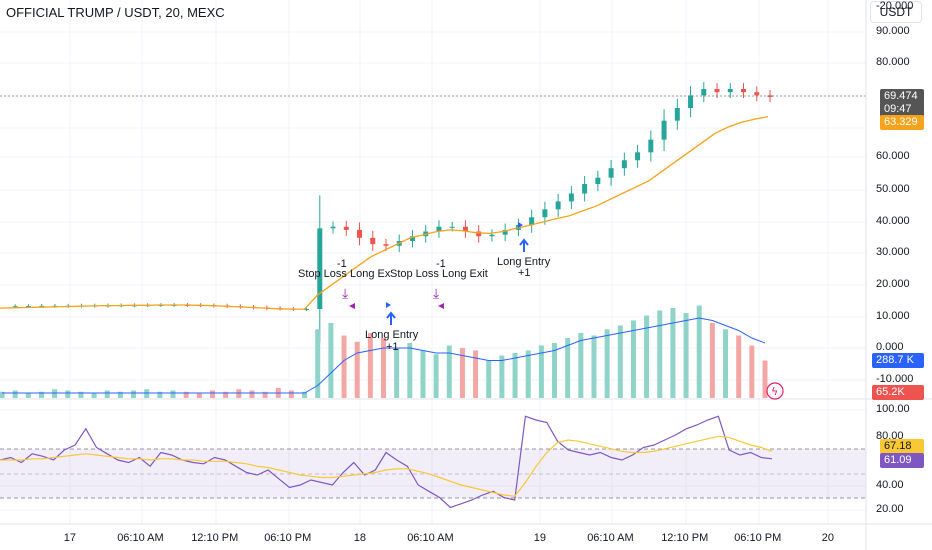  What do you see at coordinates (902, 96) in the screenshot?
I see `last-price-label: 69.474` at bounding box center [902, 96].